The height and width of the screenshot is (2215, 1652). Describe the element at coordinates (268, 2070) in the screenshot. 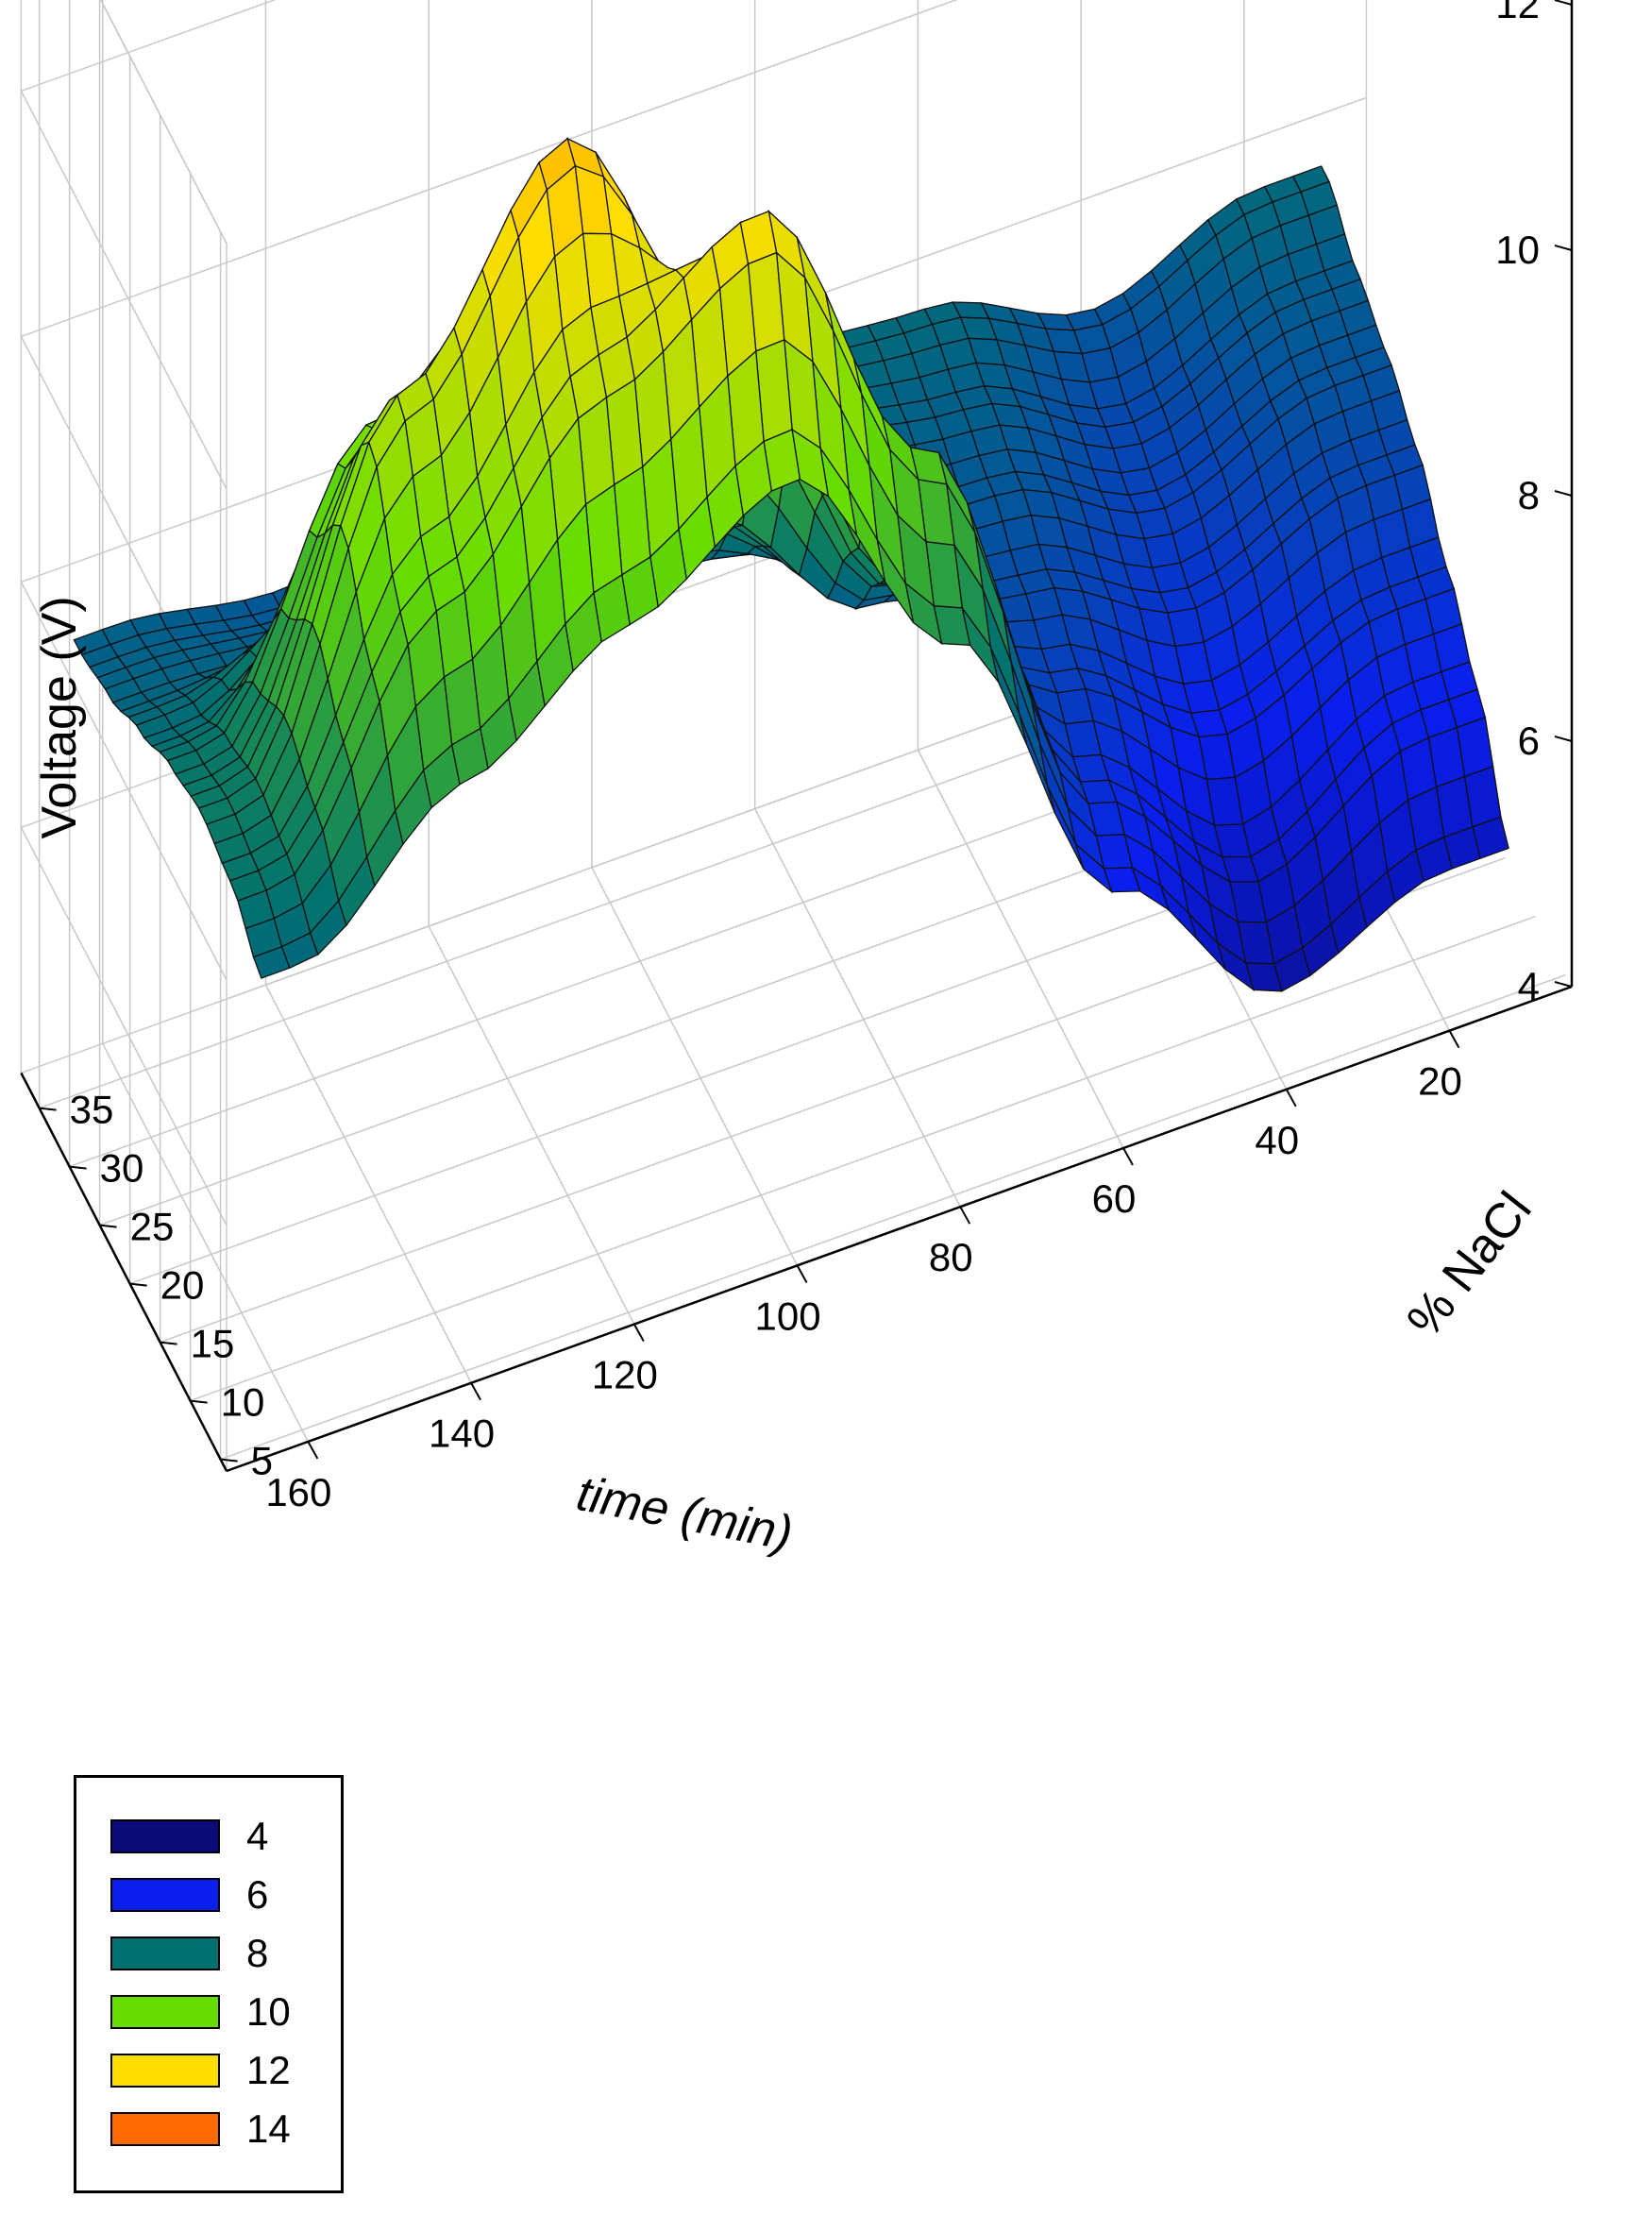

I see `legend-label: 12` at that location.